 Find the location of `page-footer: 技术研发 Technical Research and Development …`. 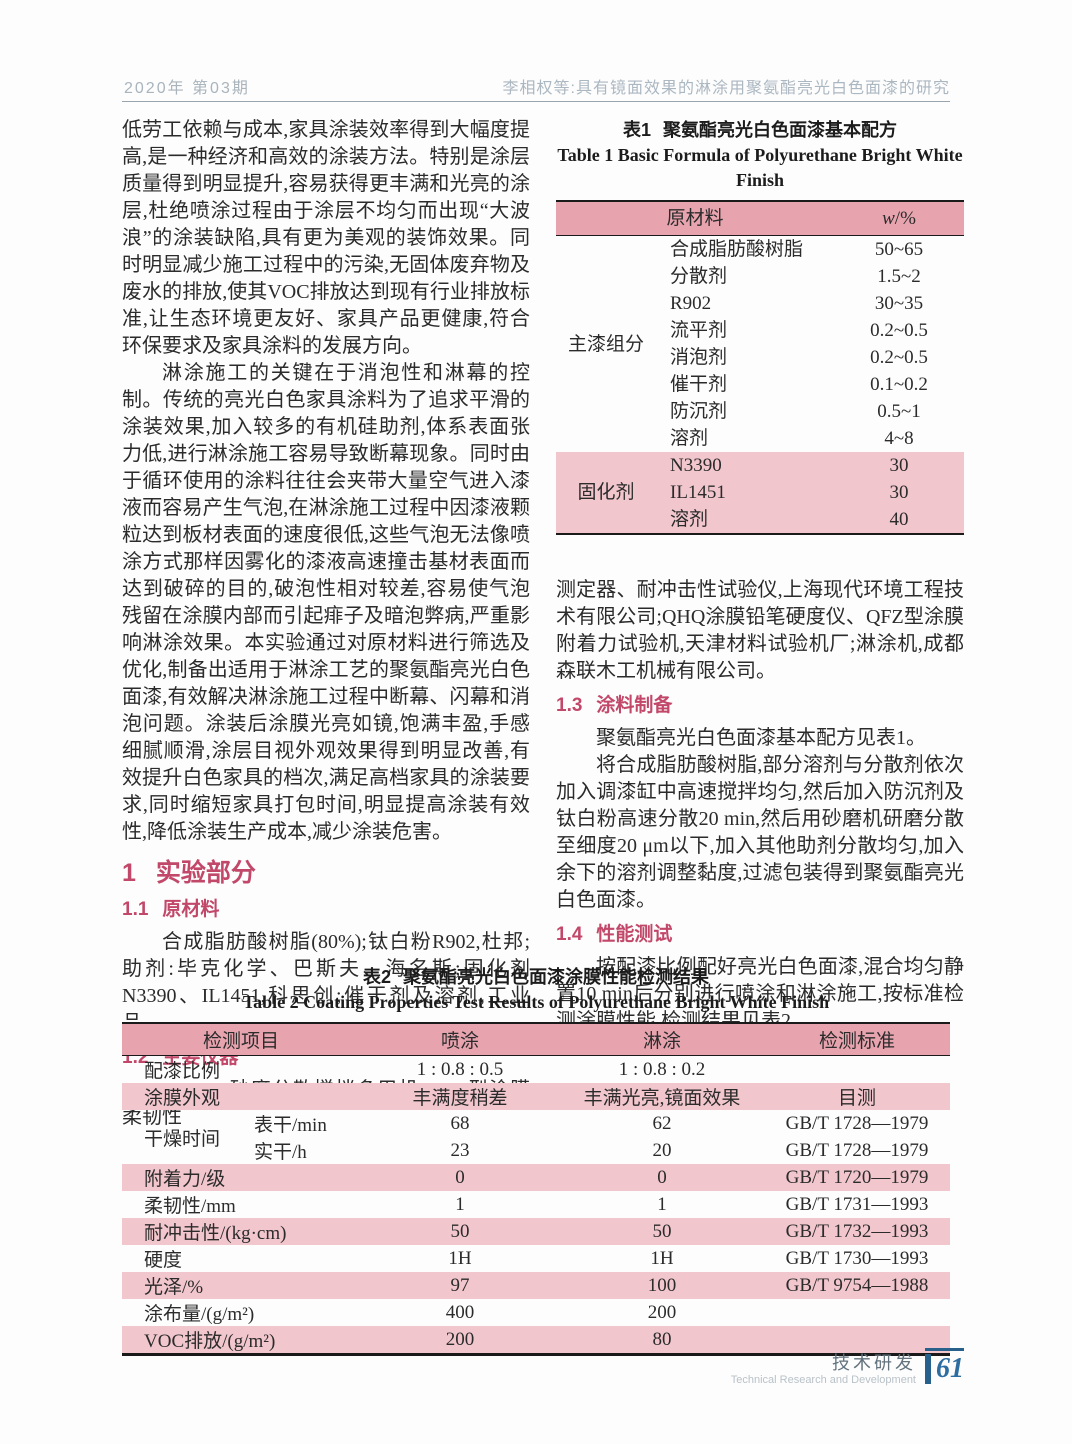

page-footer: 技术研发 Technical Research and Development … is located at coordinates (847, 1368).